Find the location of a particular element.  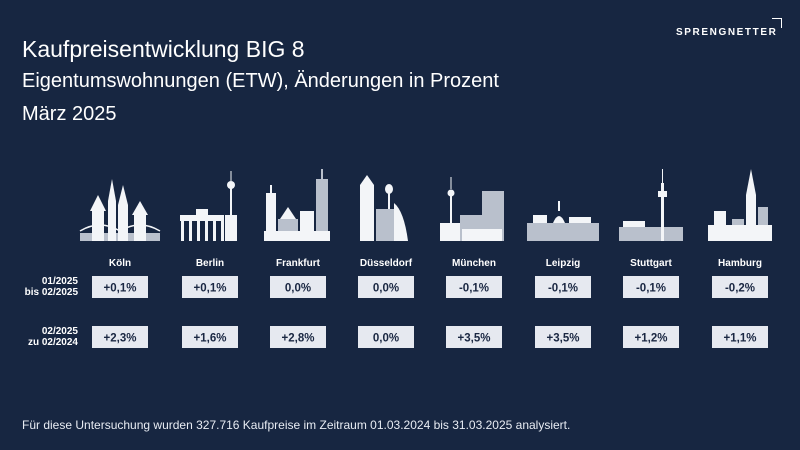

cologne-skyline-icon is located at coordinates (120, 210).